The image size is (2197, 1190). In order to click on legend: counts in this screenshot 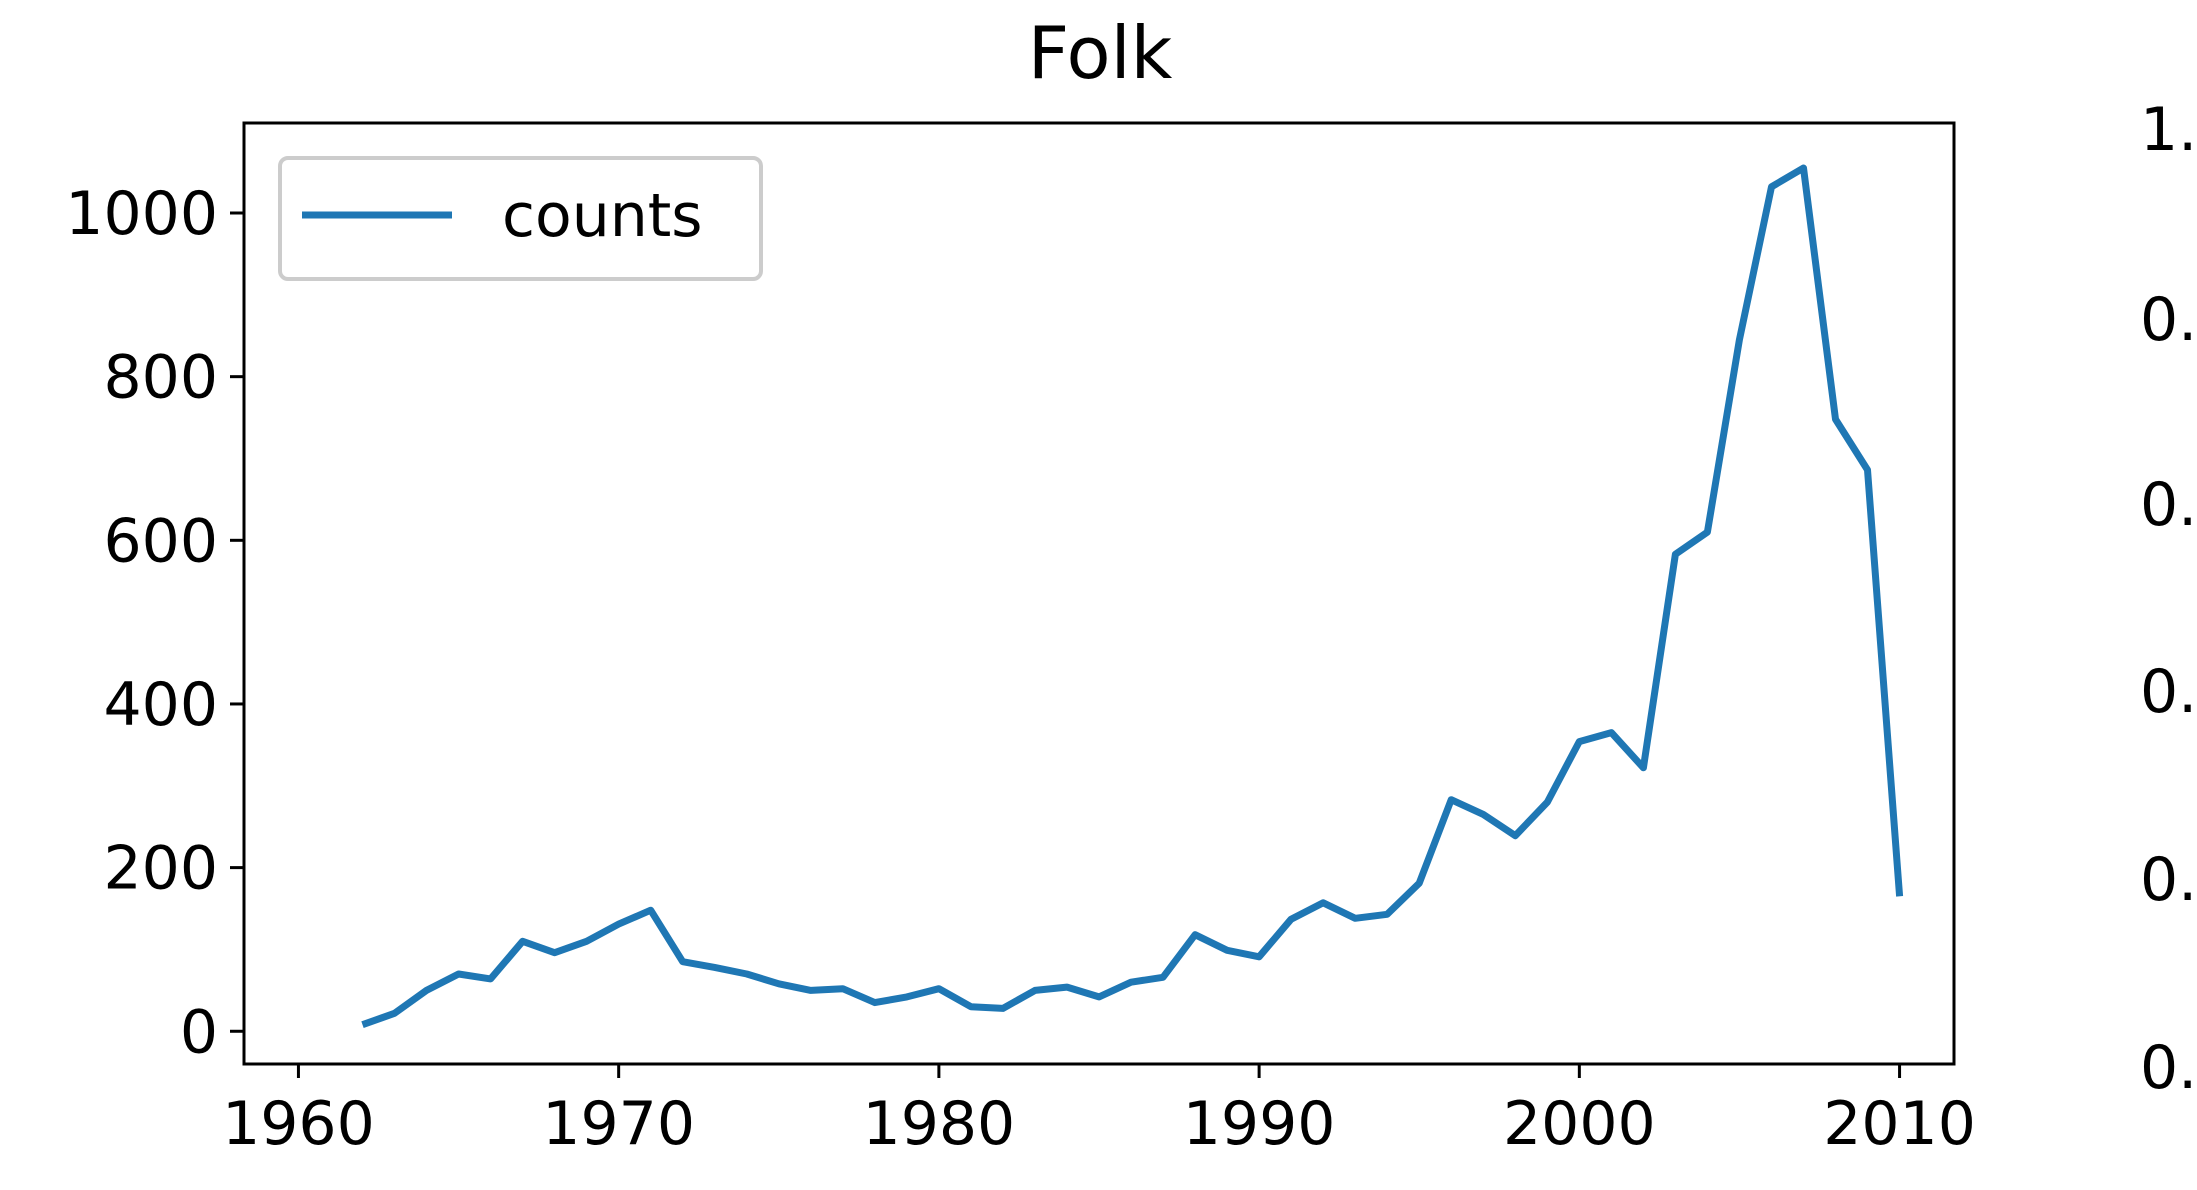, I will do `click(520, 218)`.